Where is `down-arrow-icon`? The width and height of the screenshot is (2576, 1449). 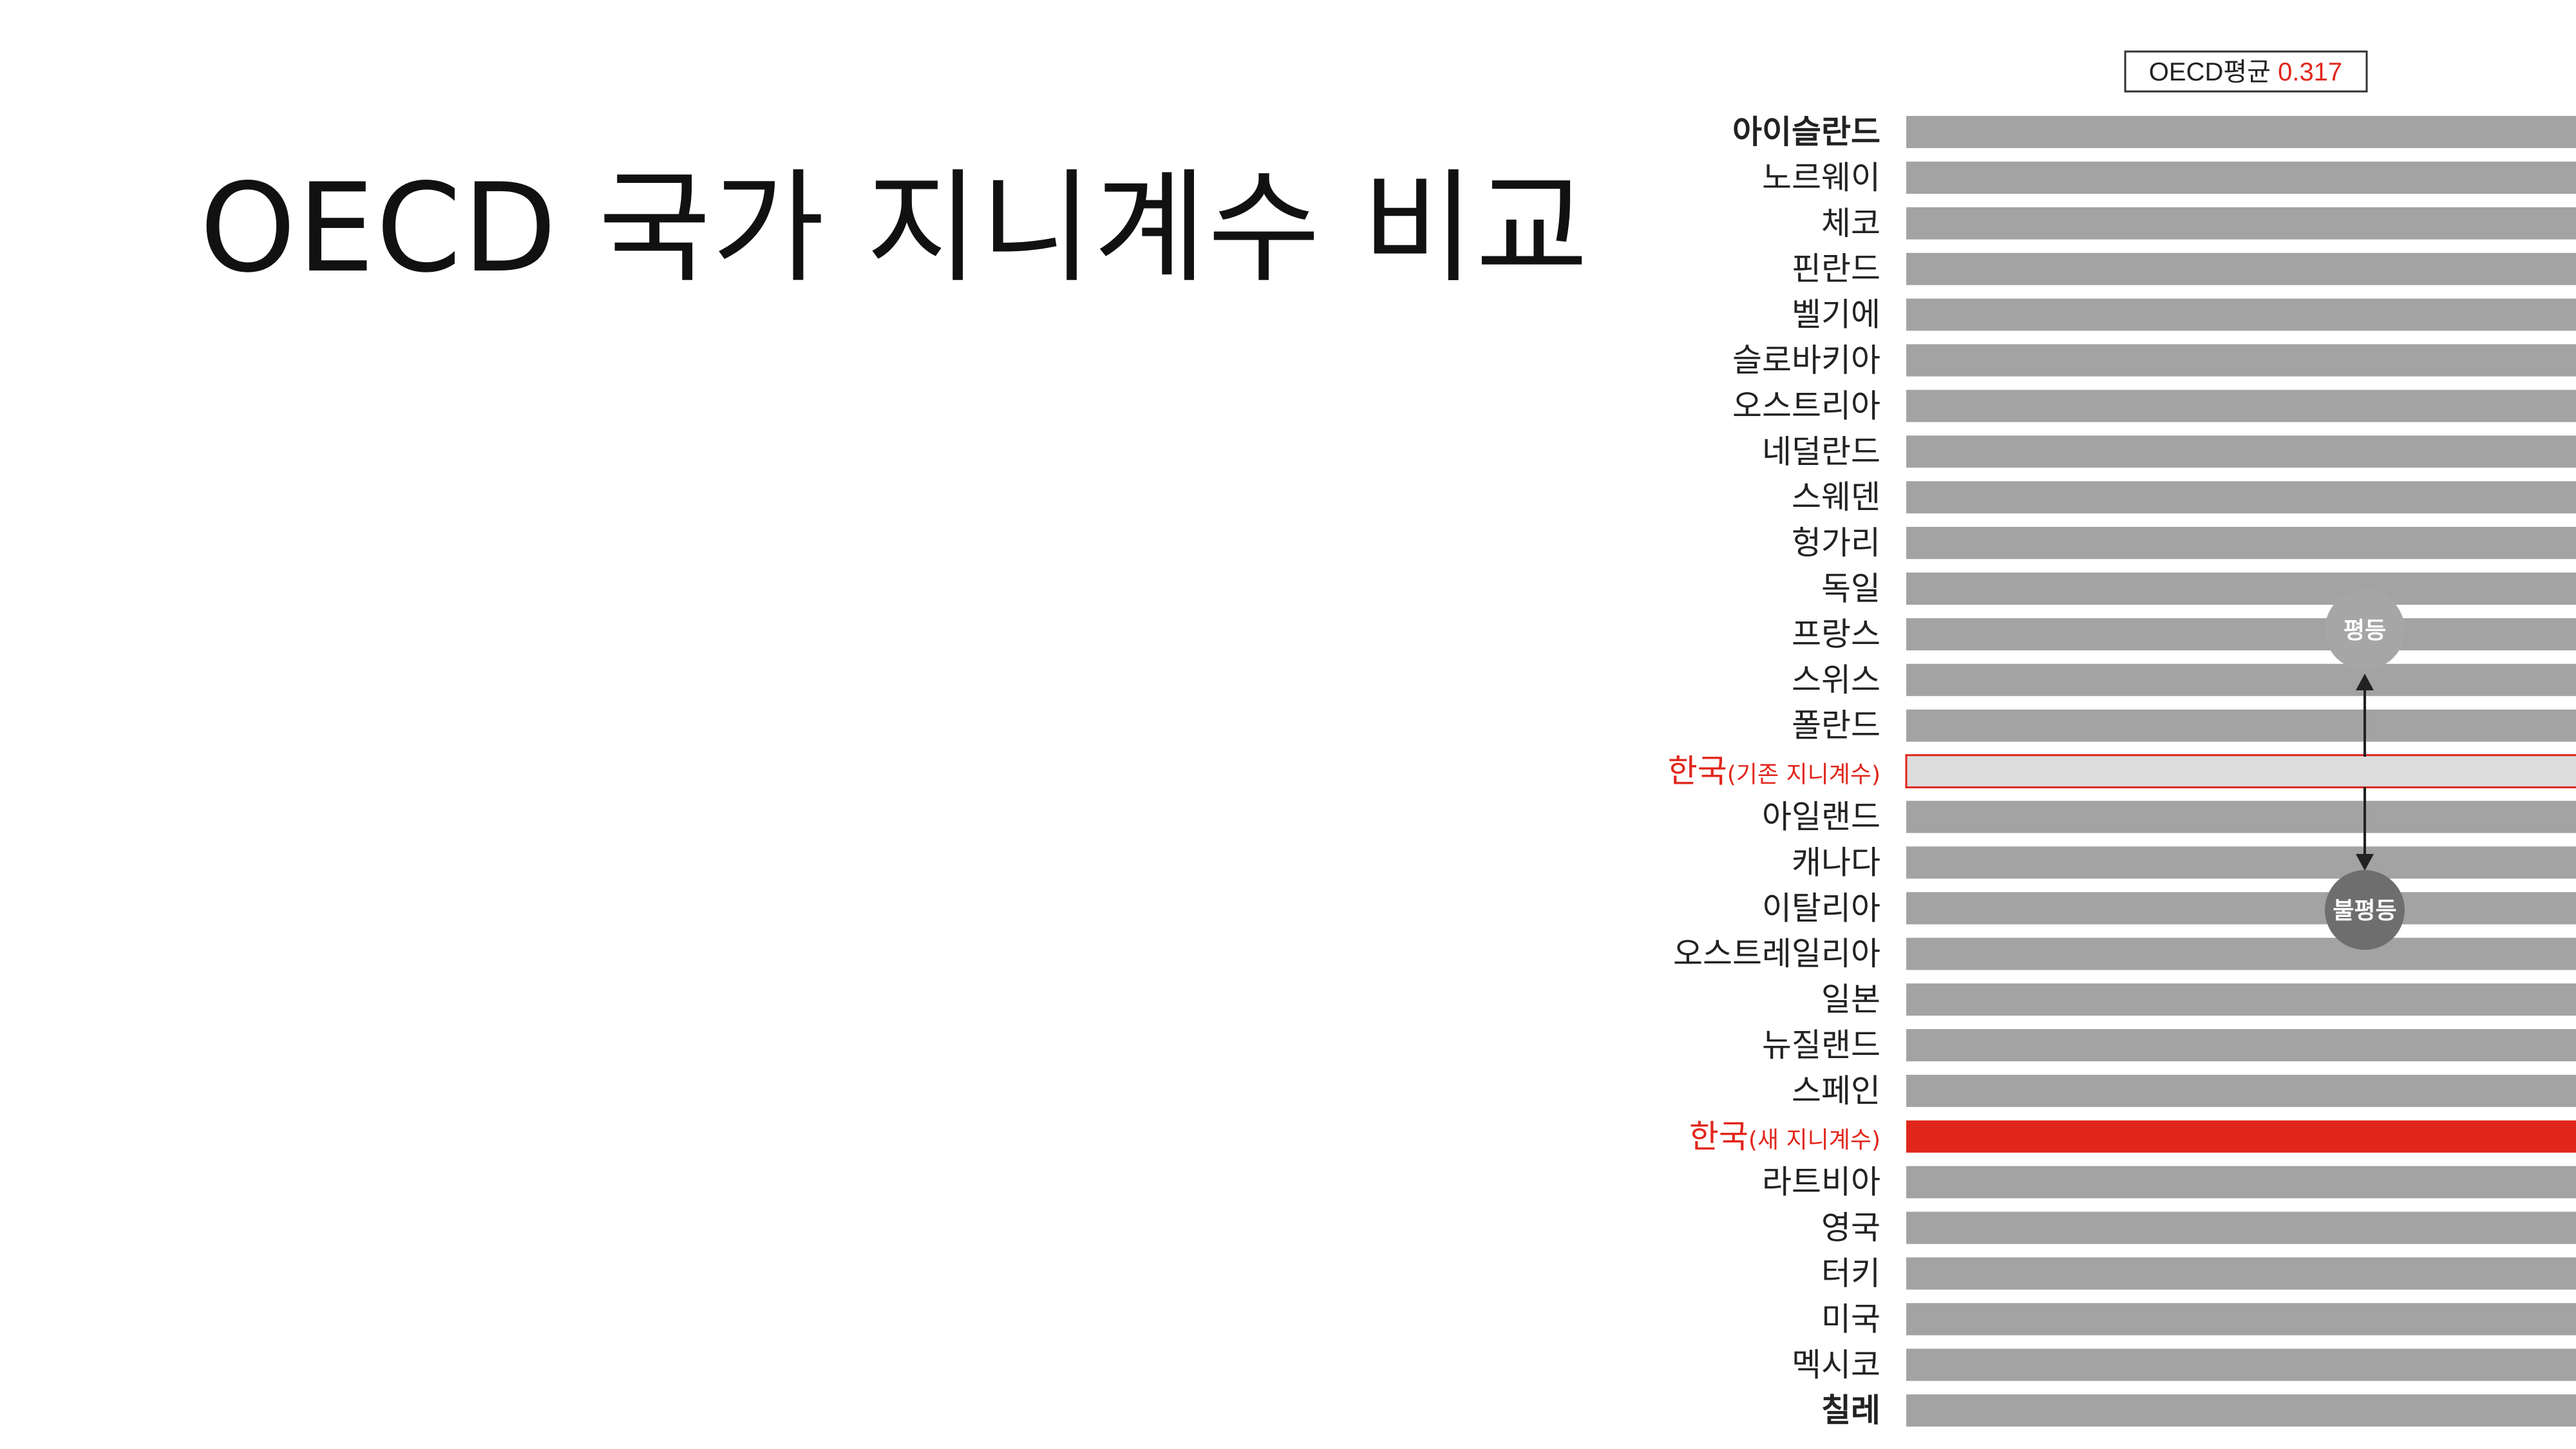 down-arrow-icon is located at coordinates (2365, 862).